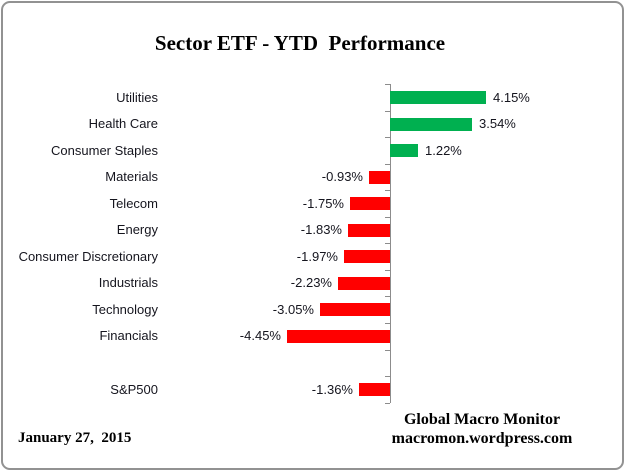 The image size is (626, 472). Describe the element at coordinates (342, 176) in the screenshot. I see `value-label: -0.93%` at that location.